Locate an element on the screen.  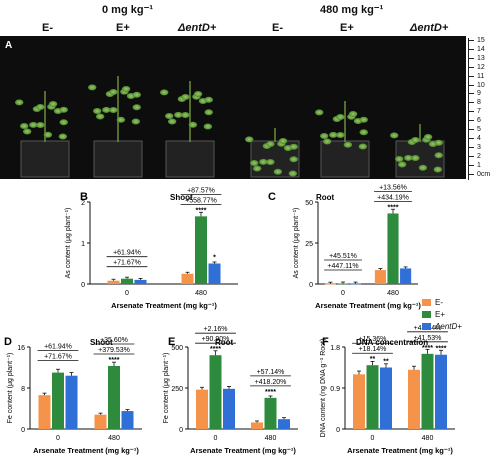
height-ruler: 15 14 13 12 11 10 9 8 7 6 5 4 3 2 1 0cm is located at coordinates (481, 108).